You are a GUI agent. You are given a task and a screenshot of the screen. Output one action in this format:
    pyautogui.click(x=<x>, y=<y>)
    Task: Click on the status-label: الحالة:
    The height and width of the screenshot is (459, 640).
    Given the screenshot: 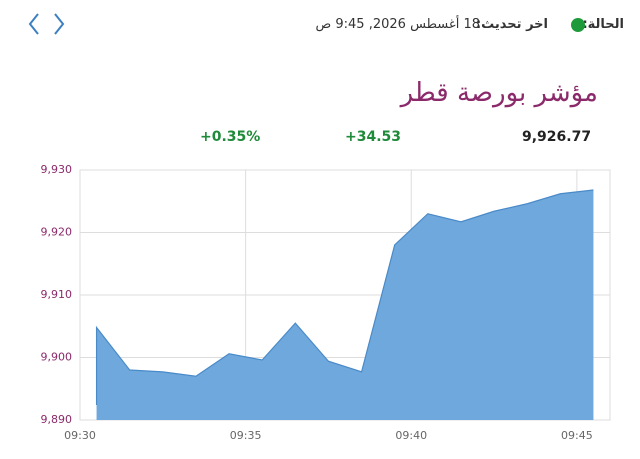 What is the action you would take?
    pyautogui.click(x=603, y=24)
    